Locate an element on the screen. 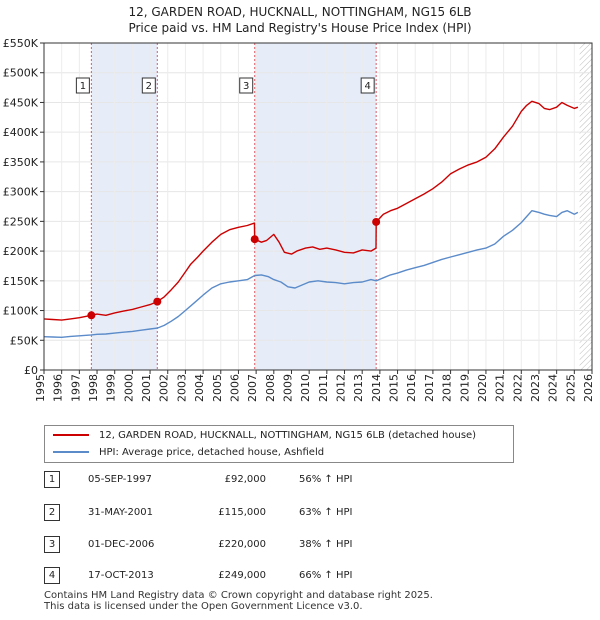  y-tick-label: £300K is located at coordinates (21, 192).